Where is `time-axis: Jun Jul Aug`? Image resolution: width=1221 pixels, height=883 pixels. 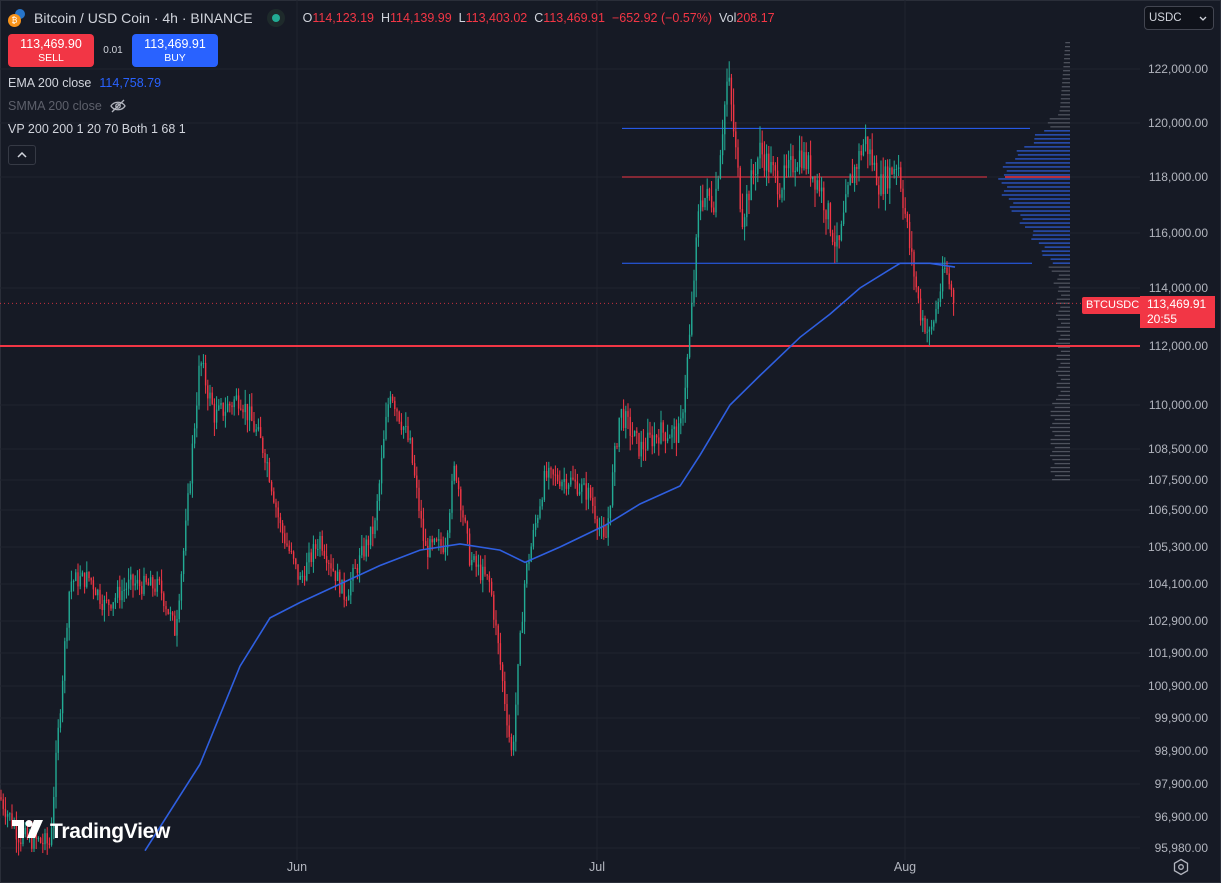 time-axis: Jun Jul Aug is located at coordinates (570, 871).